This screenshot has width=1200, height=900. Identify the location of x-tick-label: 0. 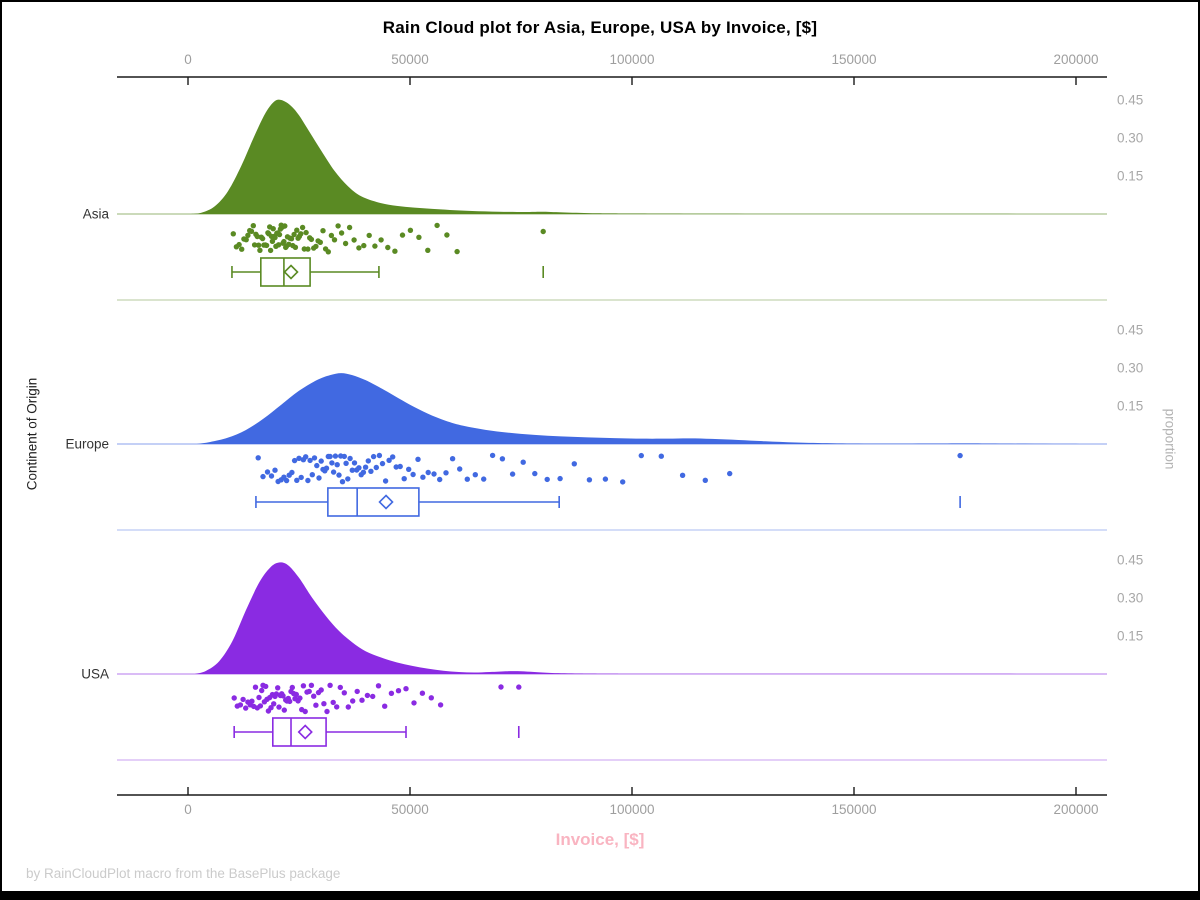
(188, 59).